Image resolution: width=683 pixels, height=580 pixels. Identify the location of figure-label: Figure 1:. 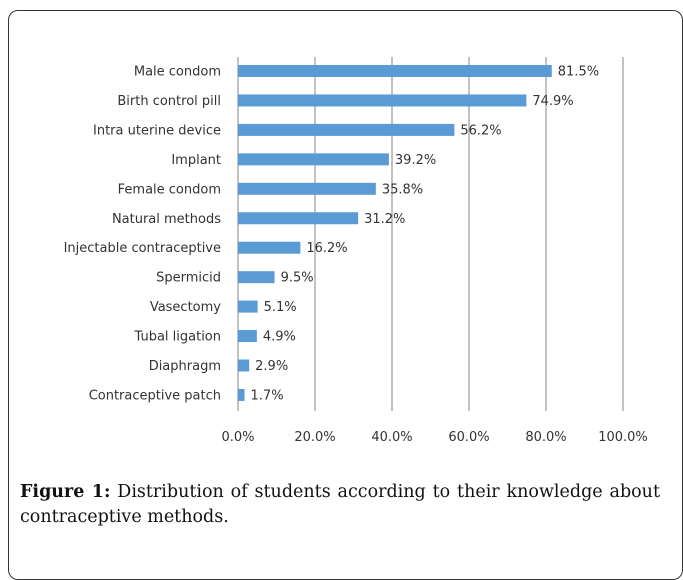
(65, 492).